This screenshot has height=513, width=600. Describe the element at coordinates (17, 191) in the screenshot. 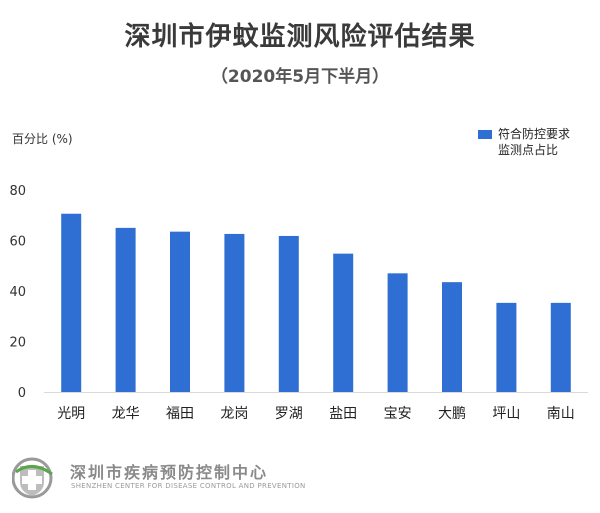

I see `y-tick-label: 80` at that location.